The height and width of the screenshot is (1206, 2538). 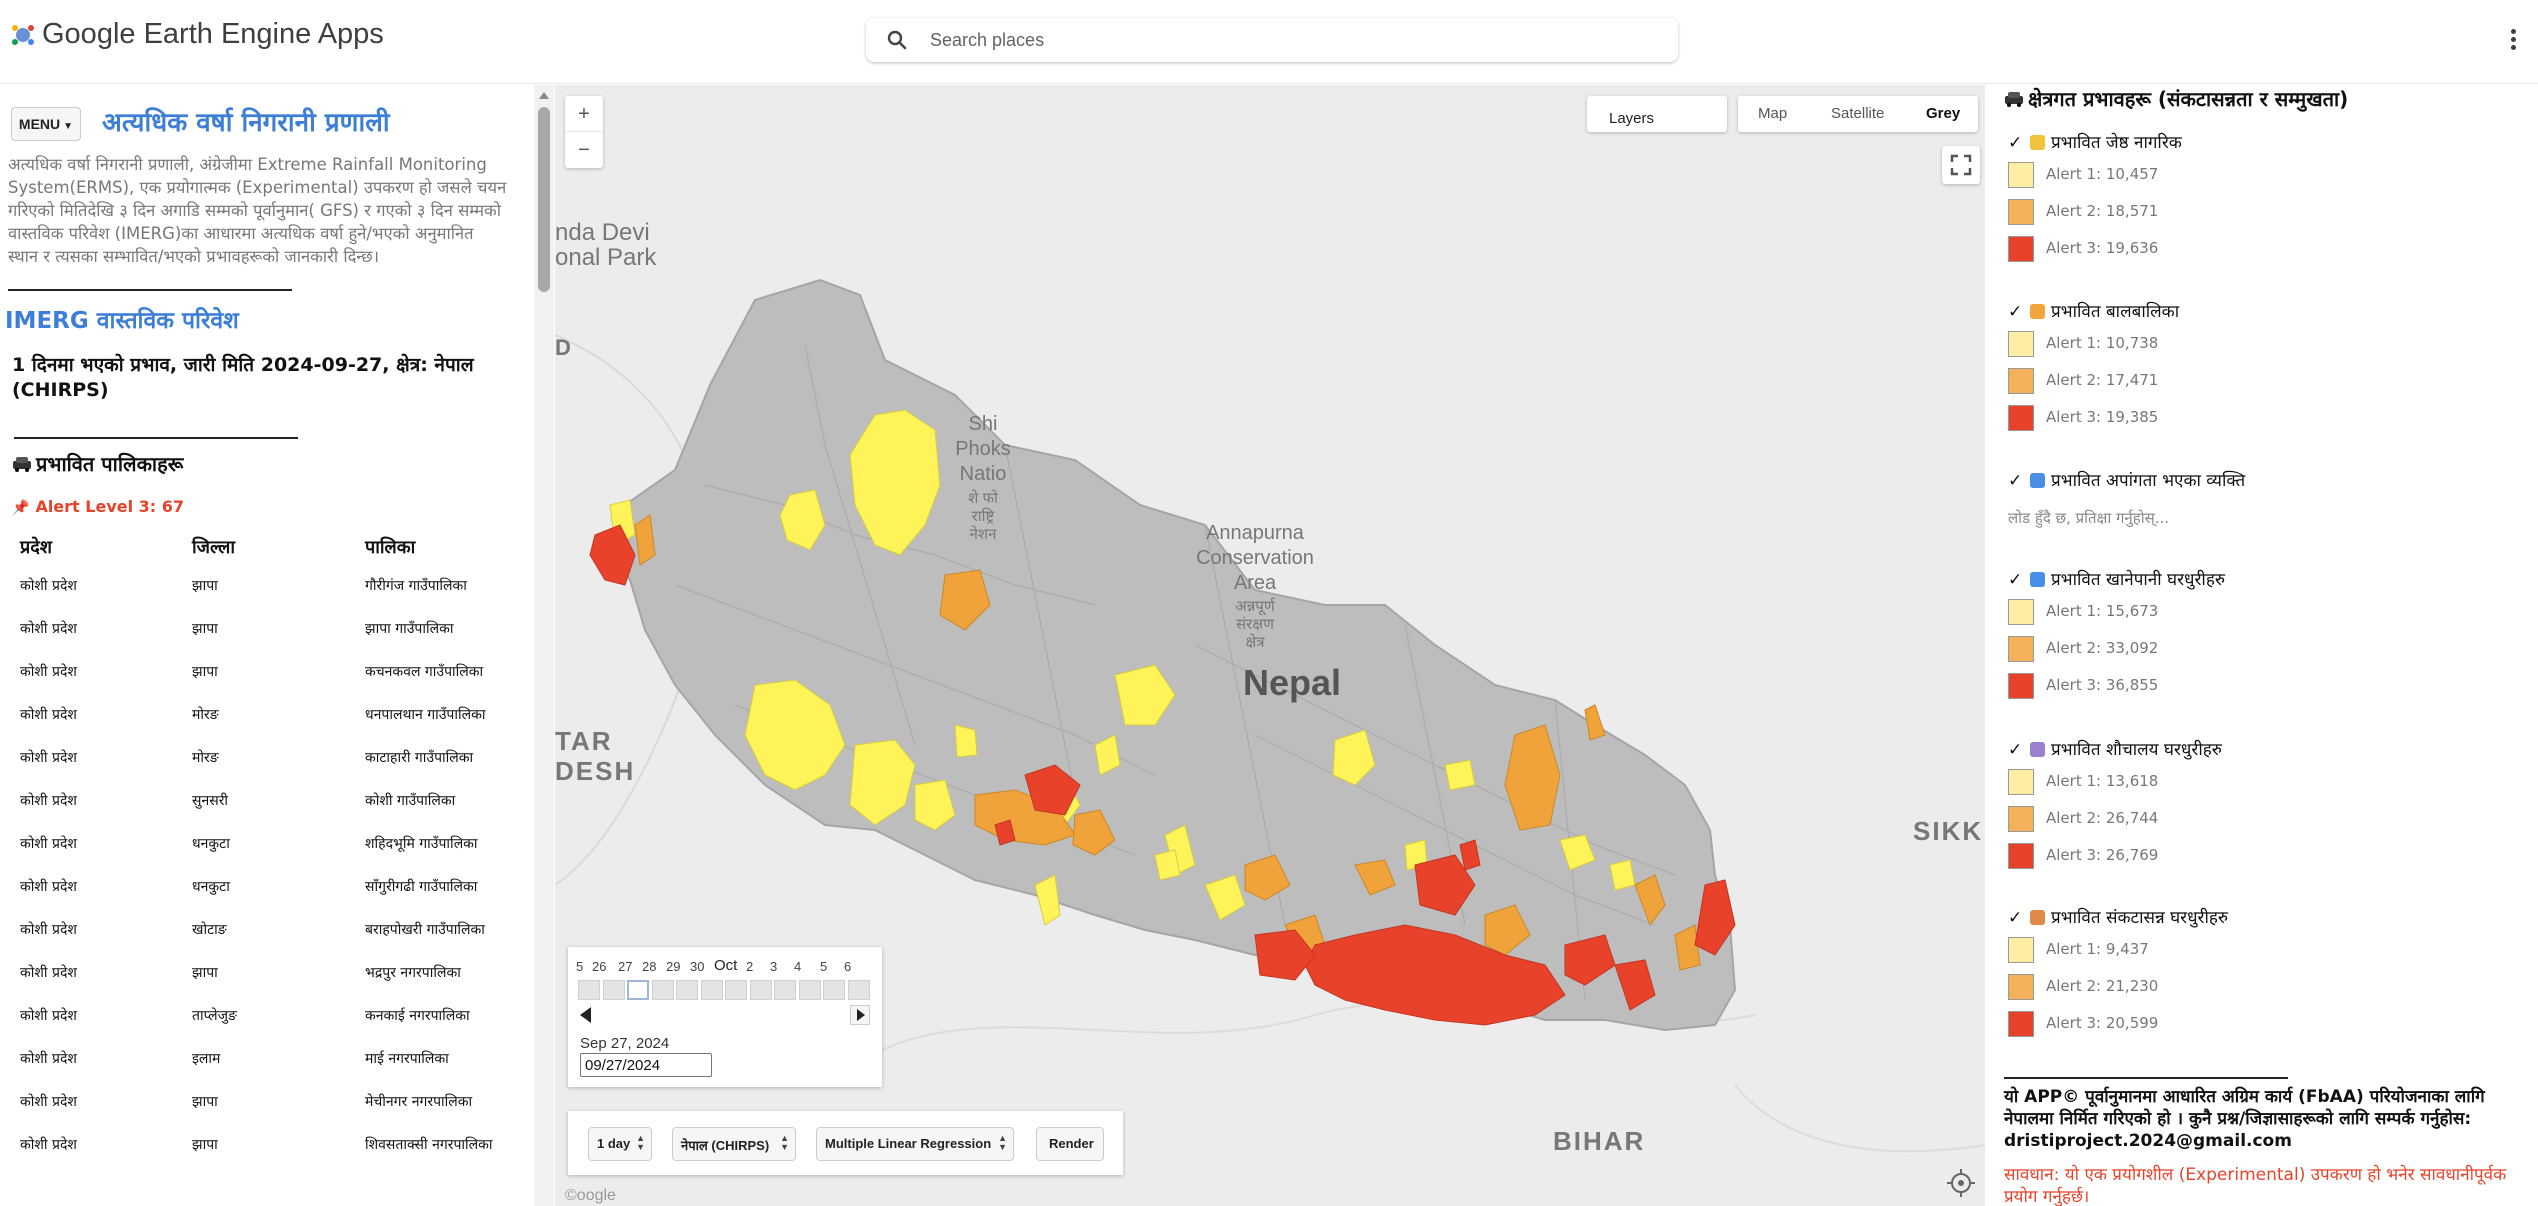 What do you see at coordinates (421, 887) in the screenshot?
I see `municipality-cell: साँगुरीगढी गाउँपालिका` at bounding box center [421, 887].